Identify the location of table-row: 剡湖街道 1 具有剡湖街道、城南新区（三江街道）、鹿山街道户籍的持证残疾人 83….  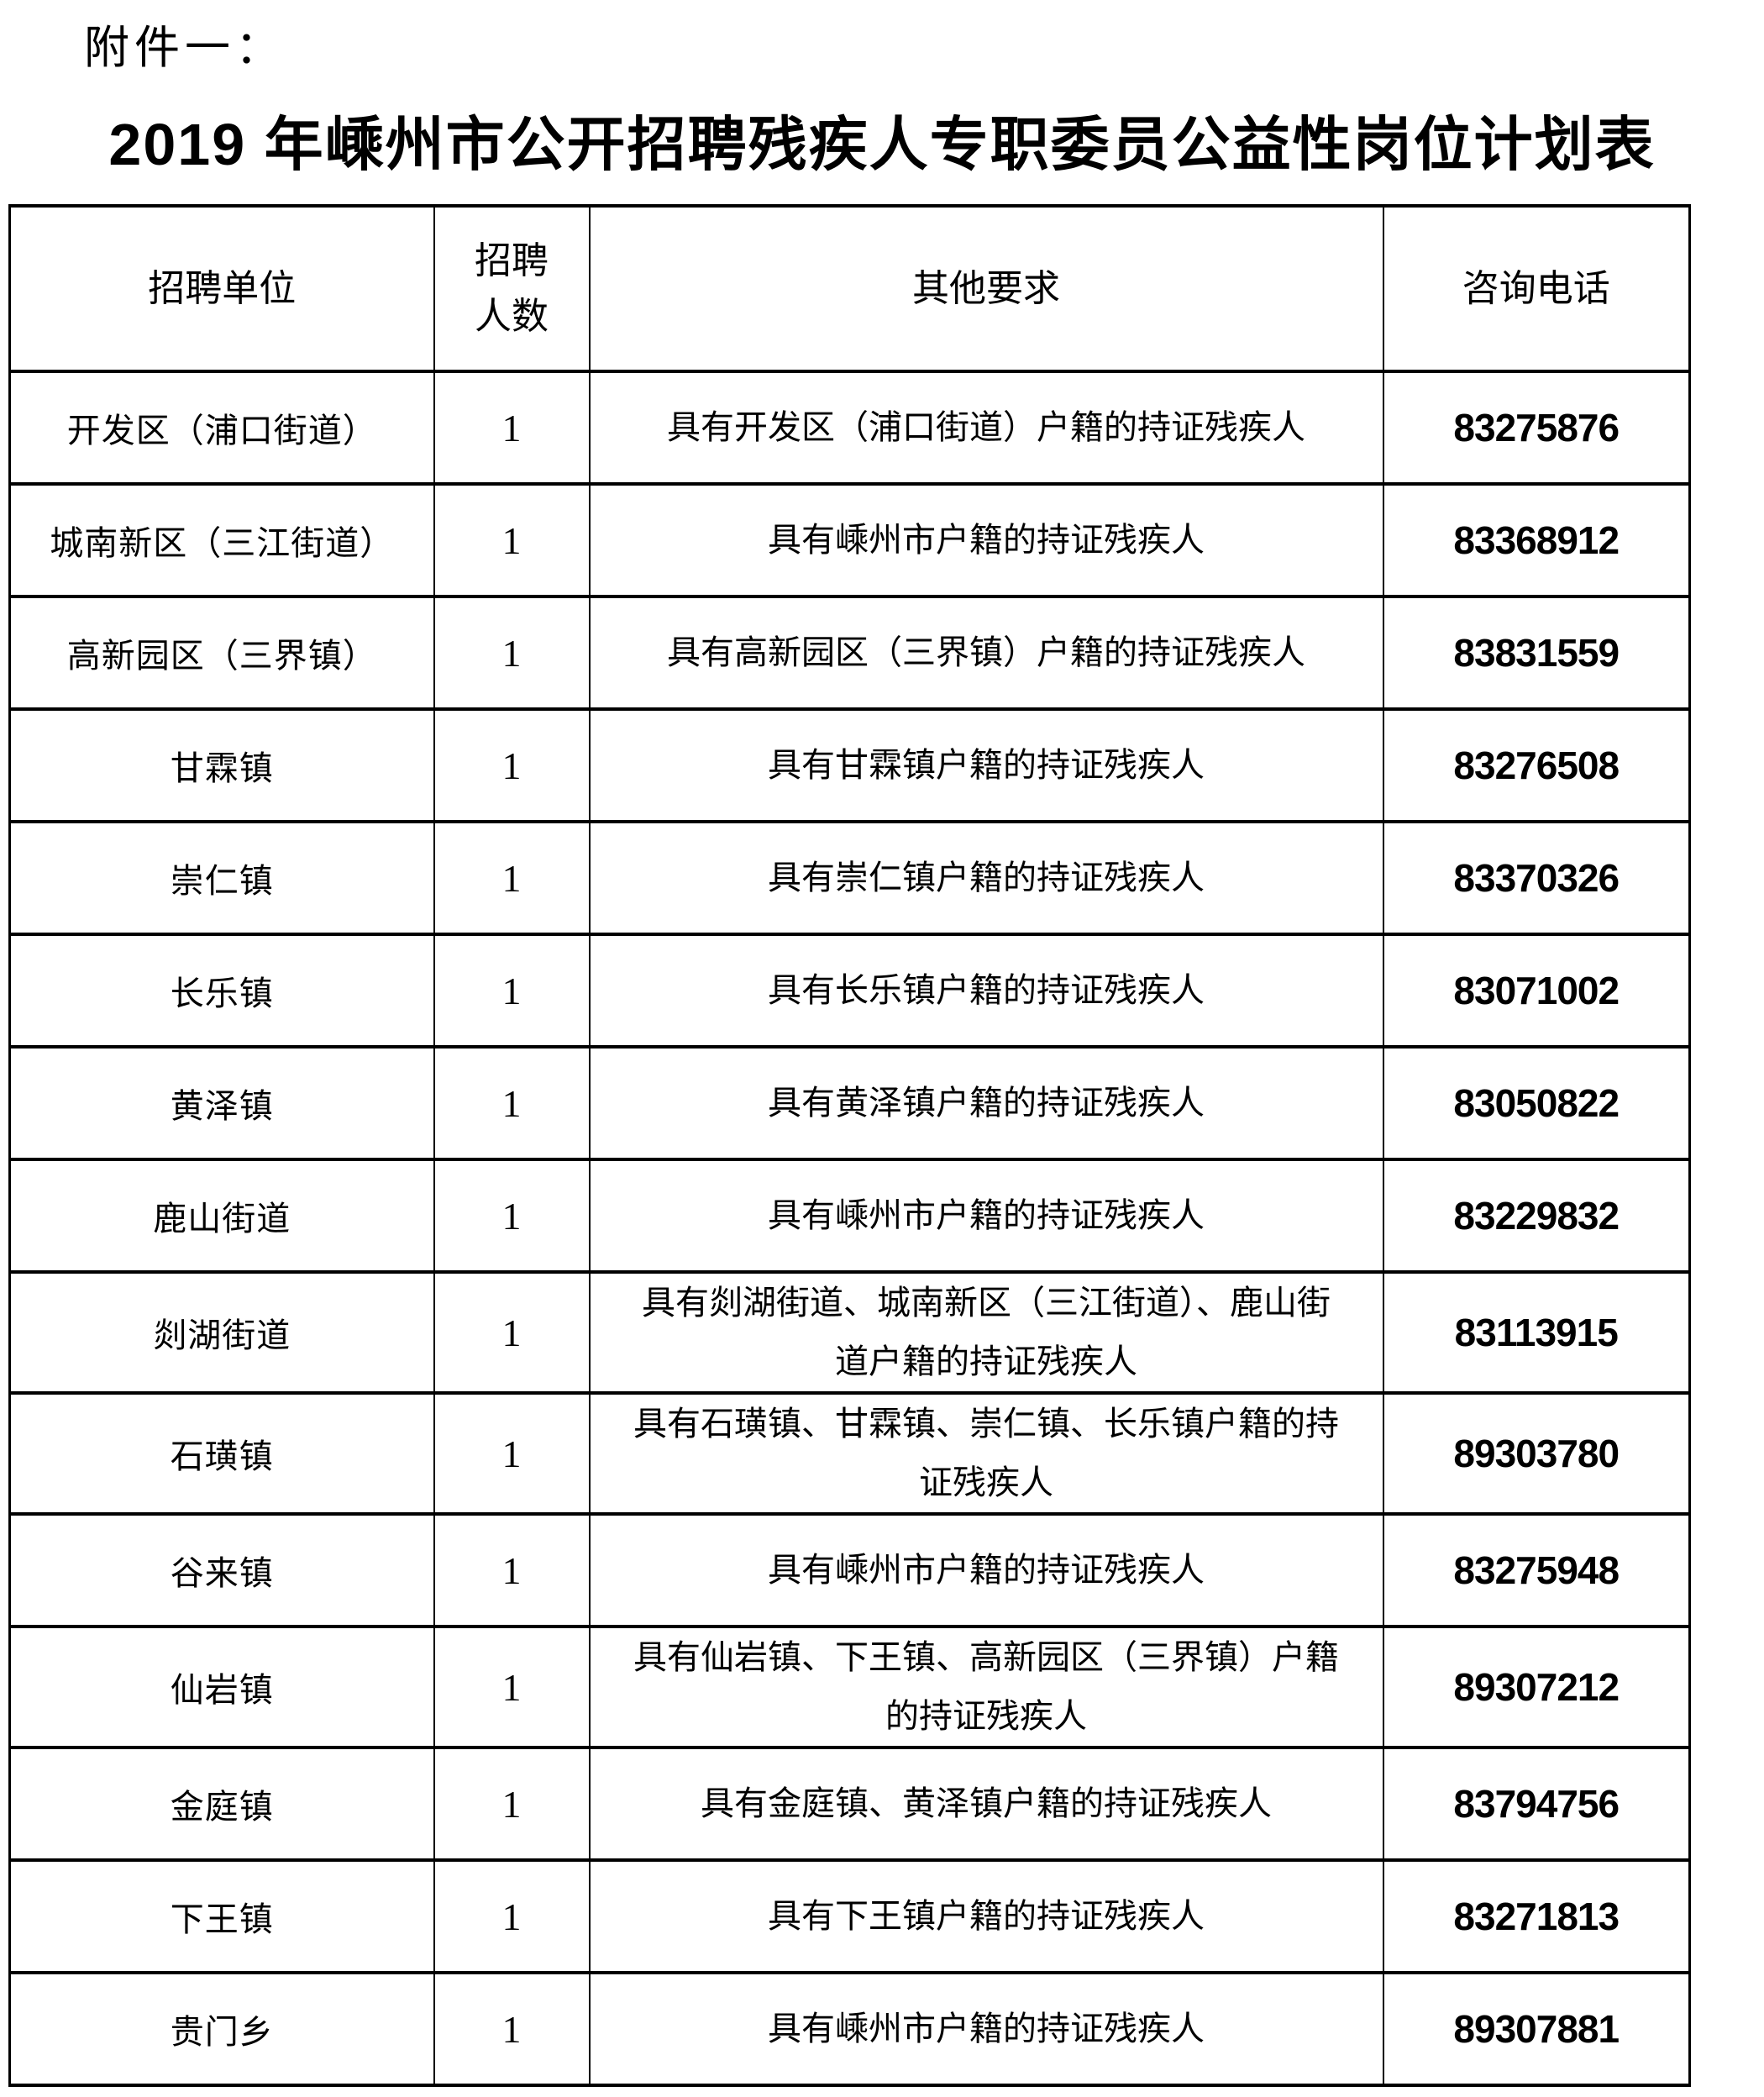
(849, 1332).